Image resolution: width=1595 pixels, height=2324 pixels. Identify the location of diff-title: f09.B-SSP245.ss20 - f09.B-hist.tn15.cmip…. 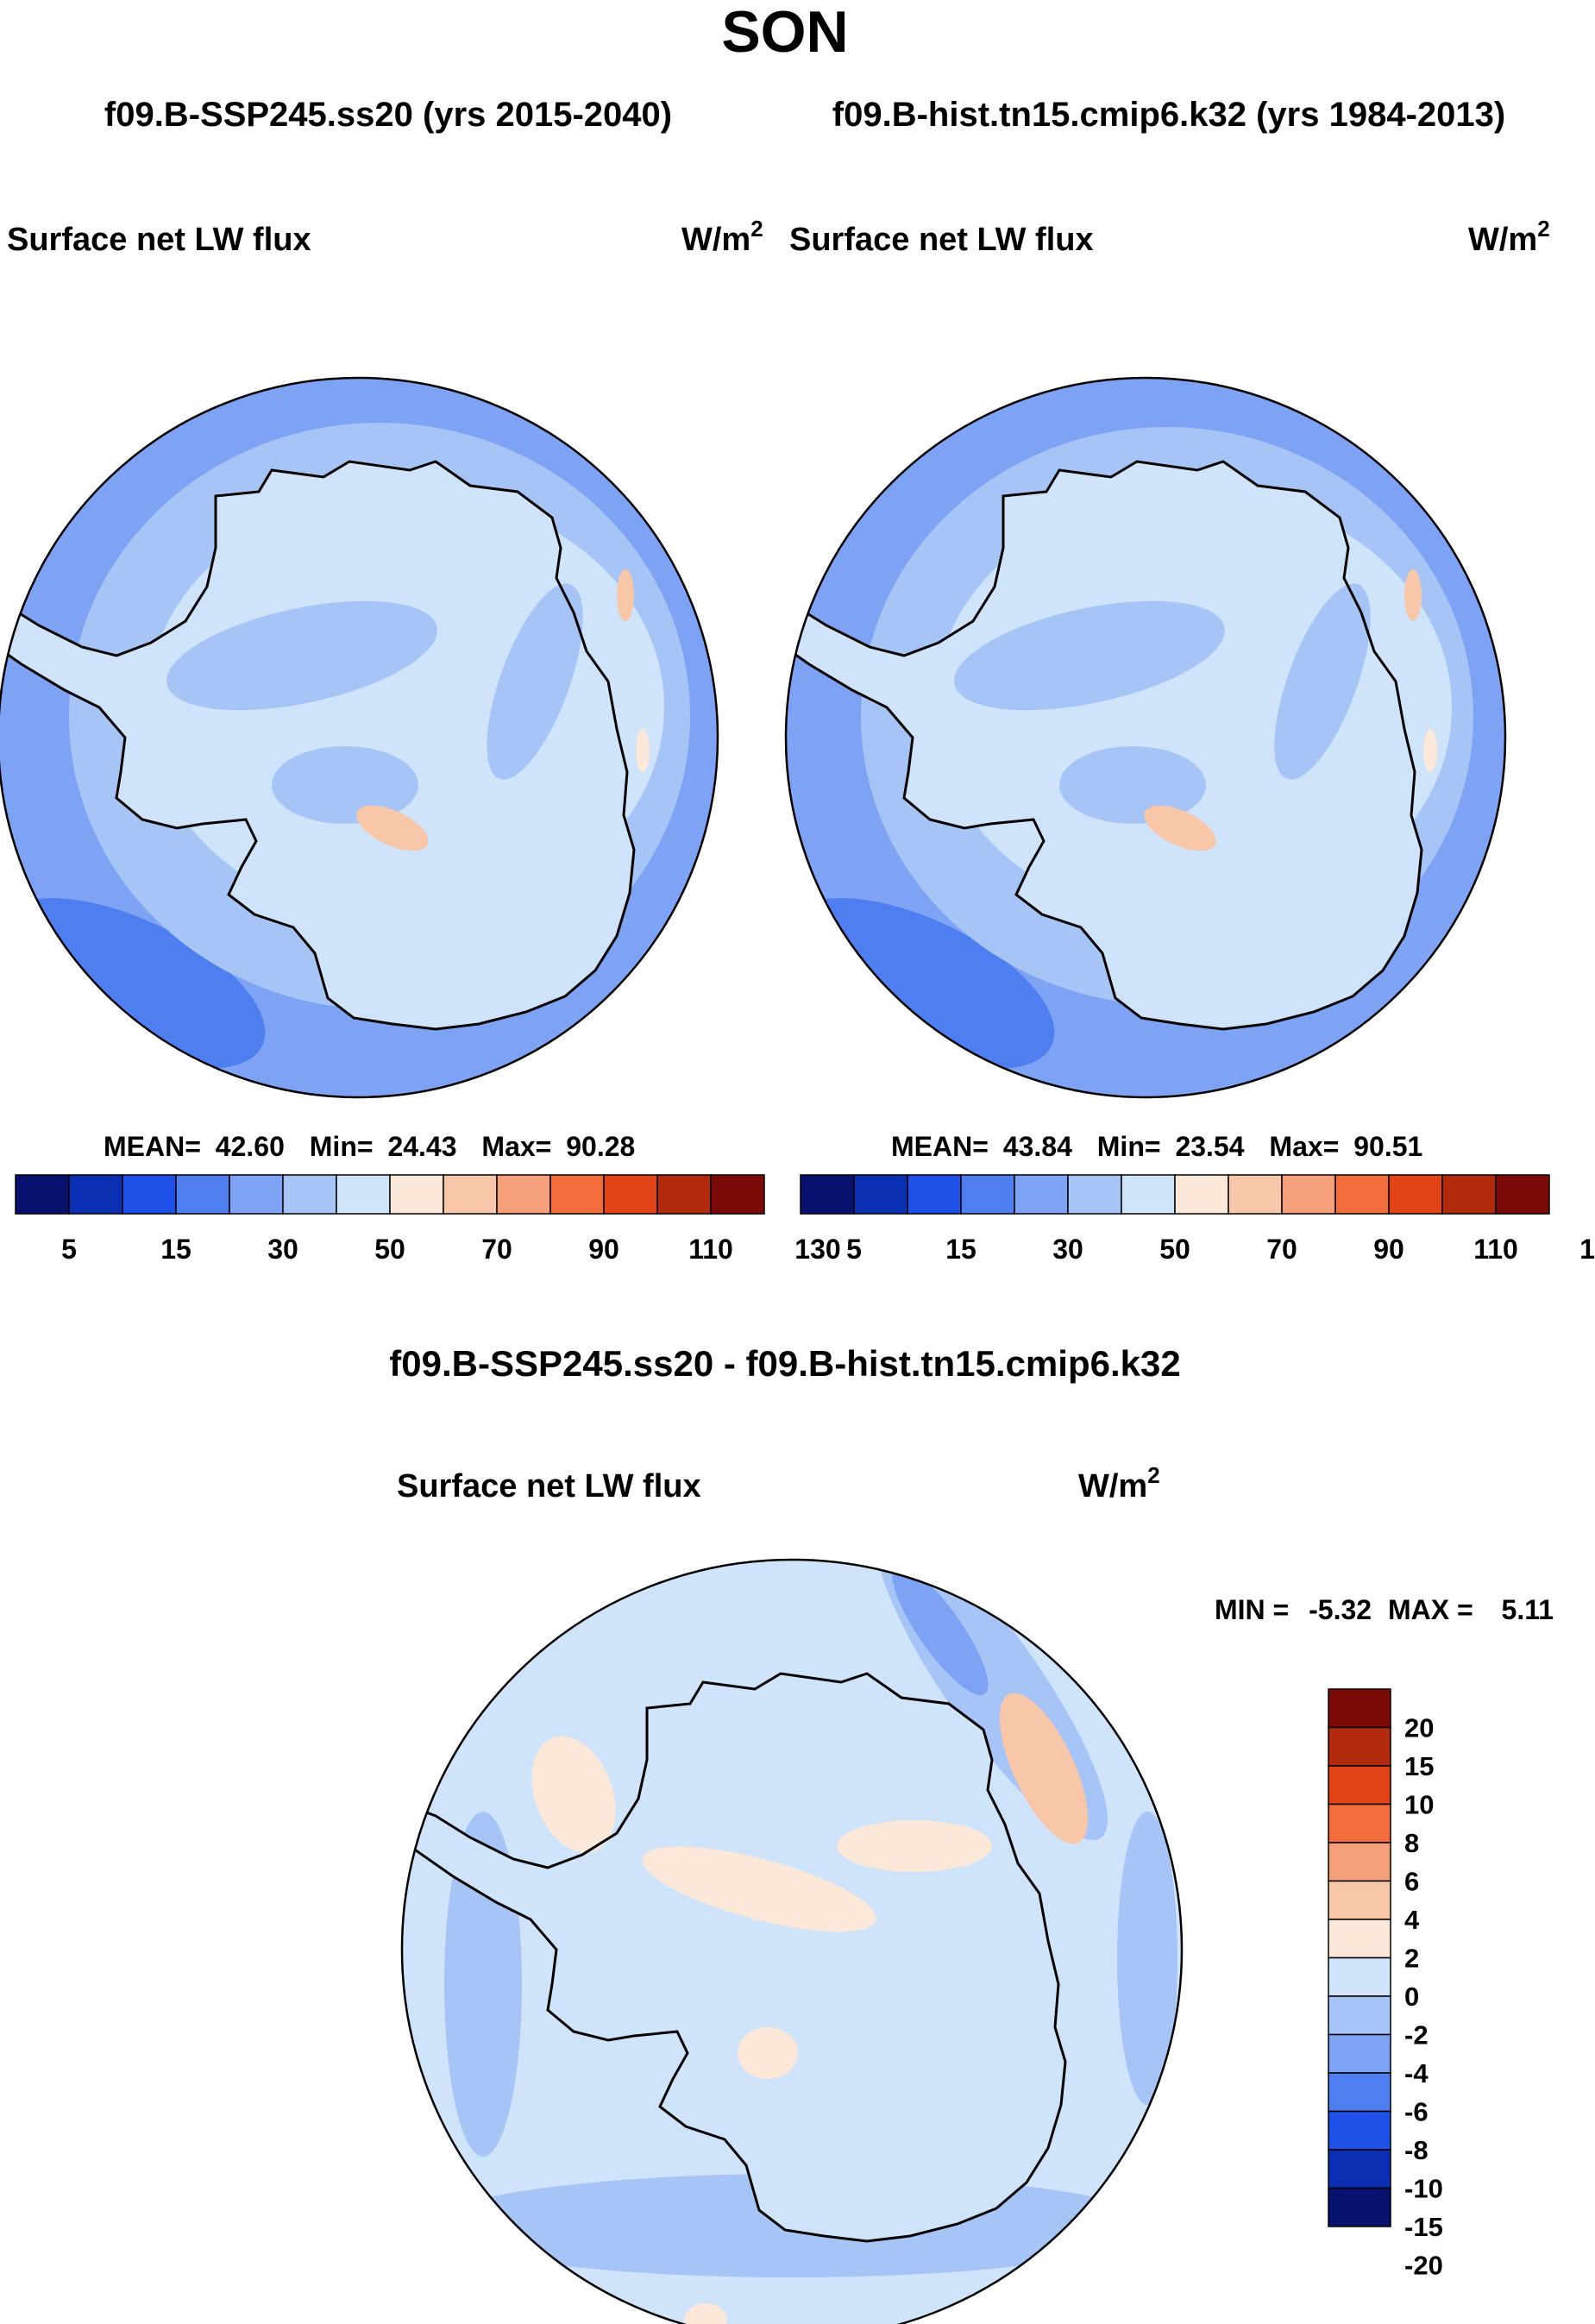
(784, 1364).